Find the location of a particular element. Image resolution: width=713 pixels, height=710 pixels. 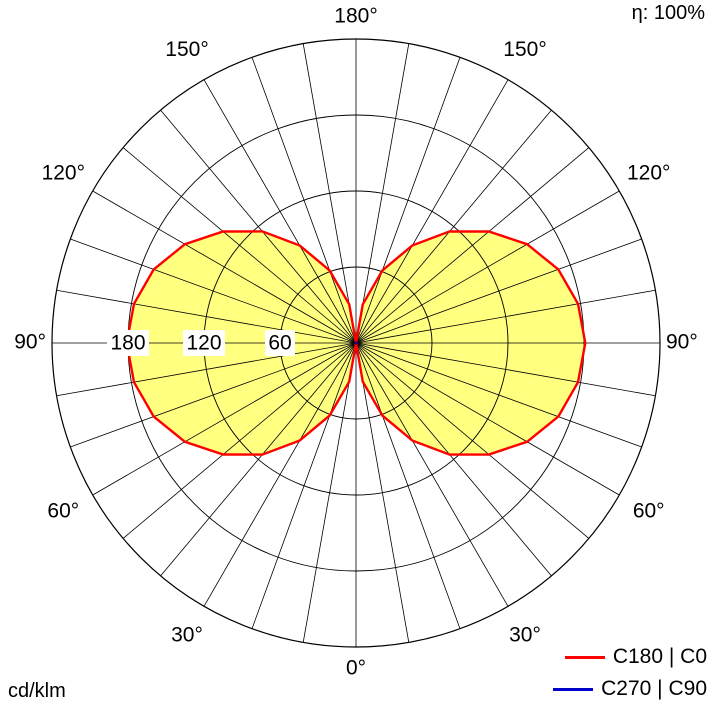

angle-label-left-120: 120° is located at coordinates (63, 173).